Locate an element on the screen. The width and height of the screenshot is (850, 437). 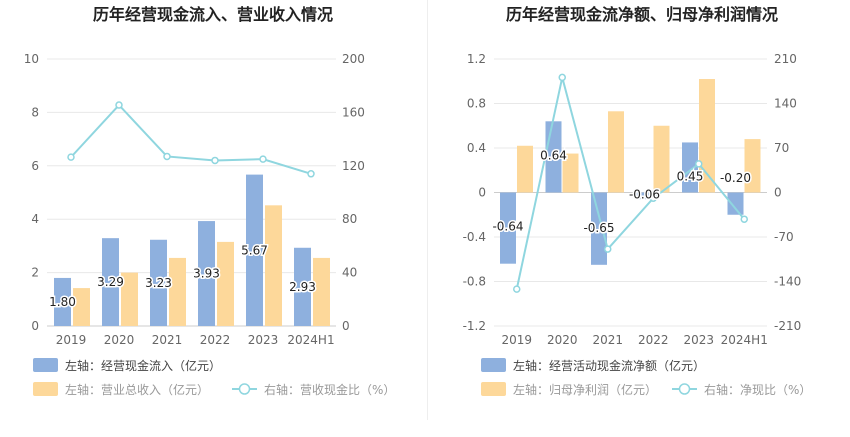
chart2-ratio-point-2021 is located at coordinates (608, 249).